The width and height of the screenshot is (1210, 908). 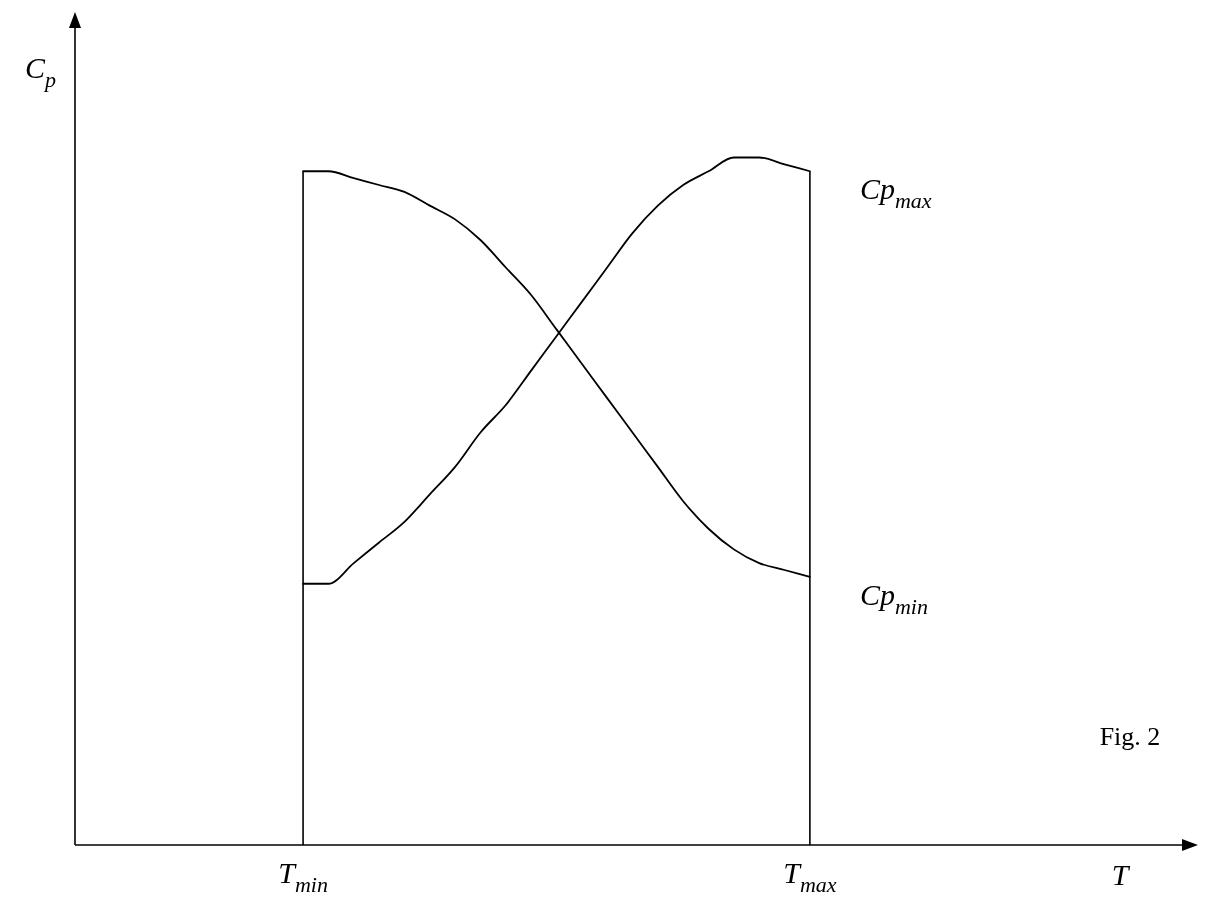 What do you see at coordinates (1121, 874) in the screenshot?
I see `x-axis-title: T` at bounding box center [1121, 874].